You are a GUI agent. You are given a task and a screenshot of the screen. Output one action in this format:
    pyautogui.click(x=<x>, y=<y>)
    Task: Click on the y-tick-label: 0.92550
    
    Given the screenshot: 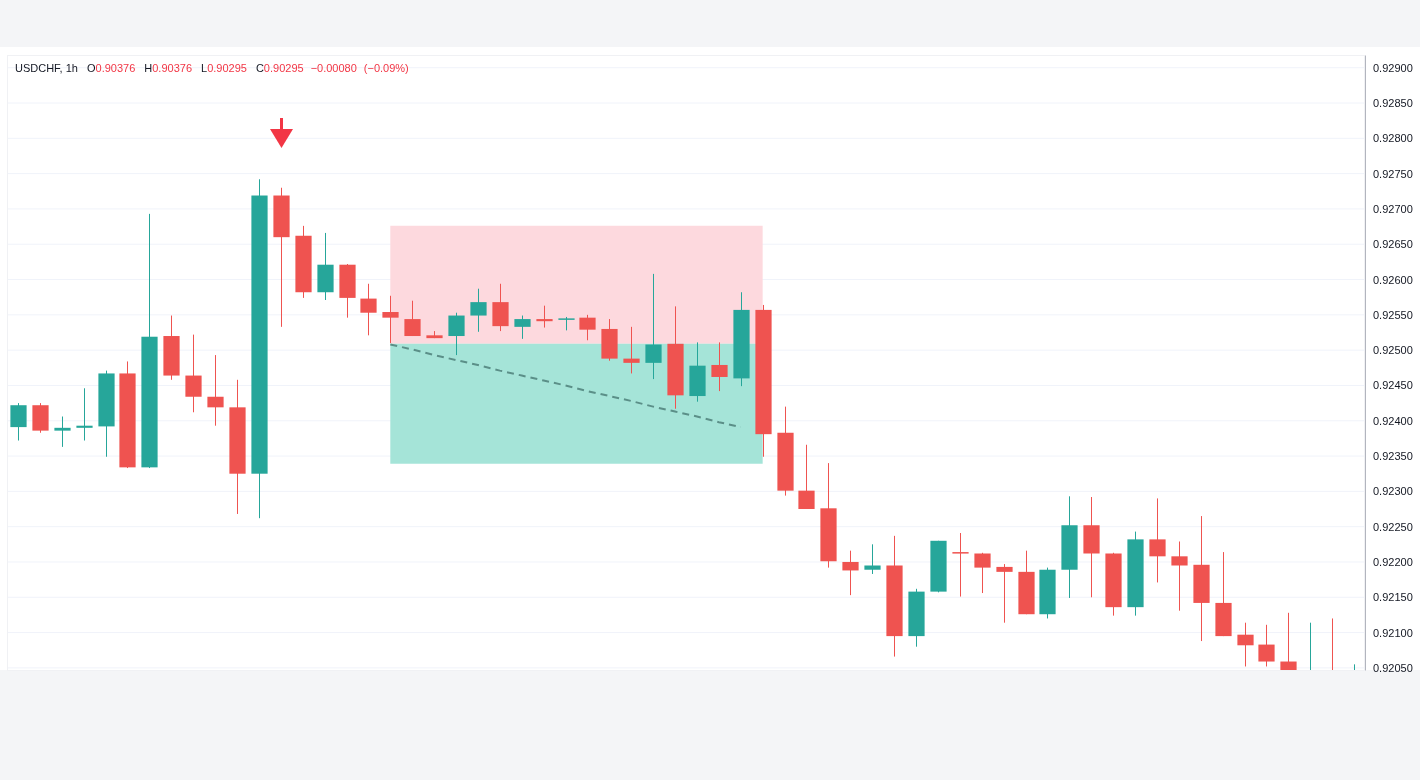 What is the action you would take?
    pyautogui.click(x=1393, y=314)
    